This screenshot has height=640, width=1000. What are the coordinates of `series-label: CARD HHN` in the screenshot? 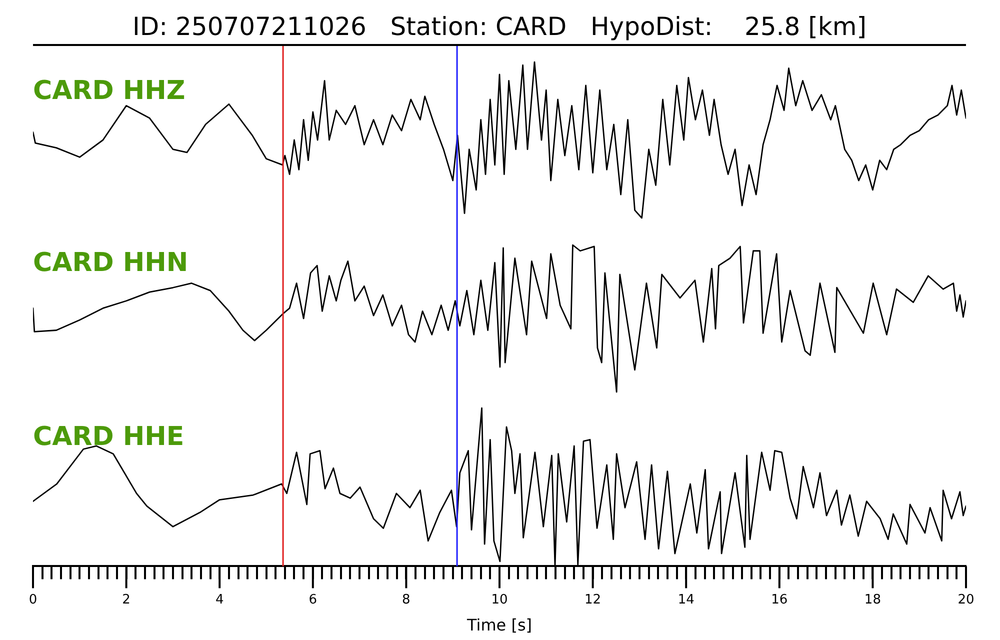 It's located at (110, 263).